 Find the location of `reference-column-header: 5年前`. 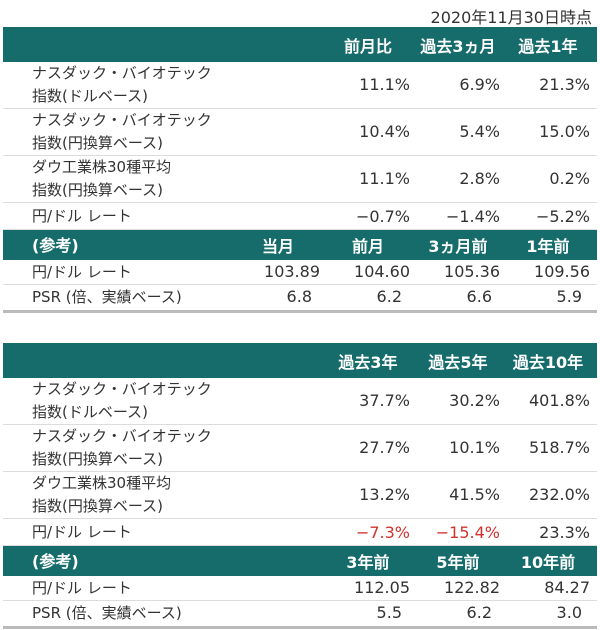

reference-column-header: 5年前 is located at coordinates (458, 562).